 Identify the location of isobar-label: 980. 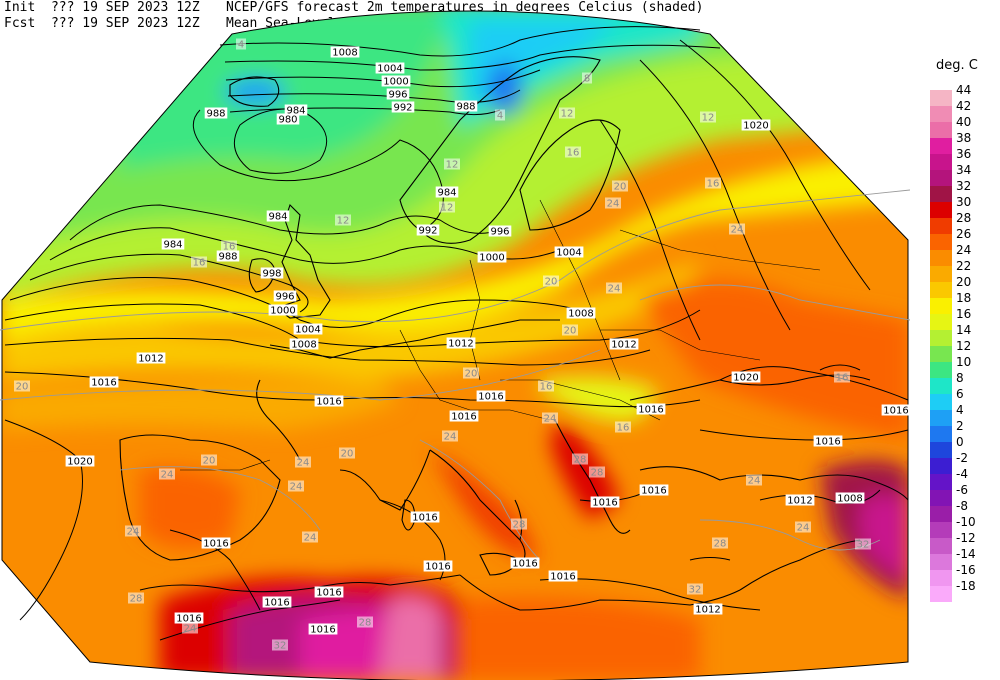
(287, 120).